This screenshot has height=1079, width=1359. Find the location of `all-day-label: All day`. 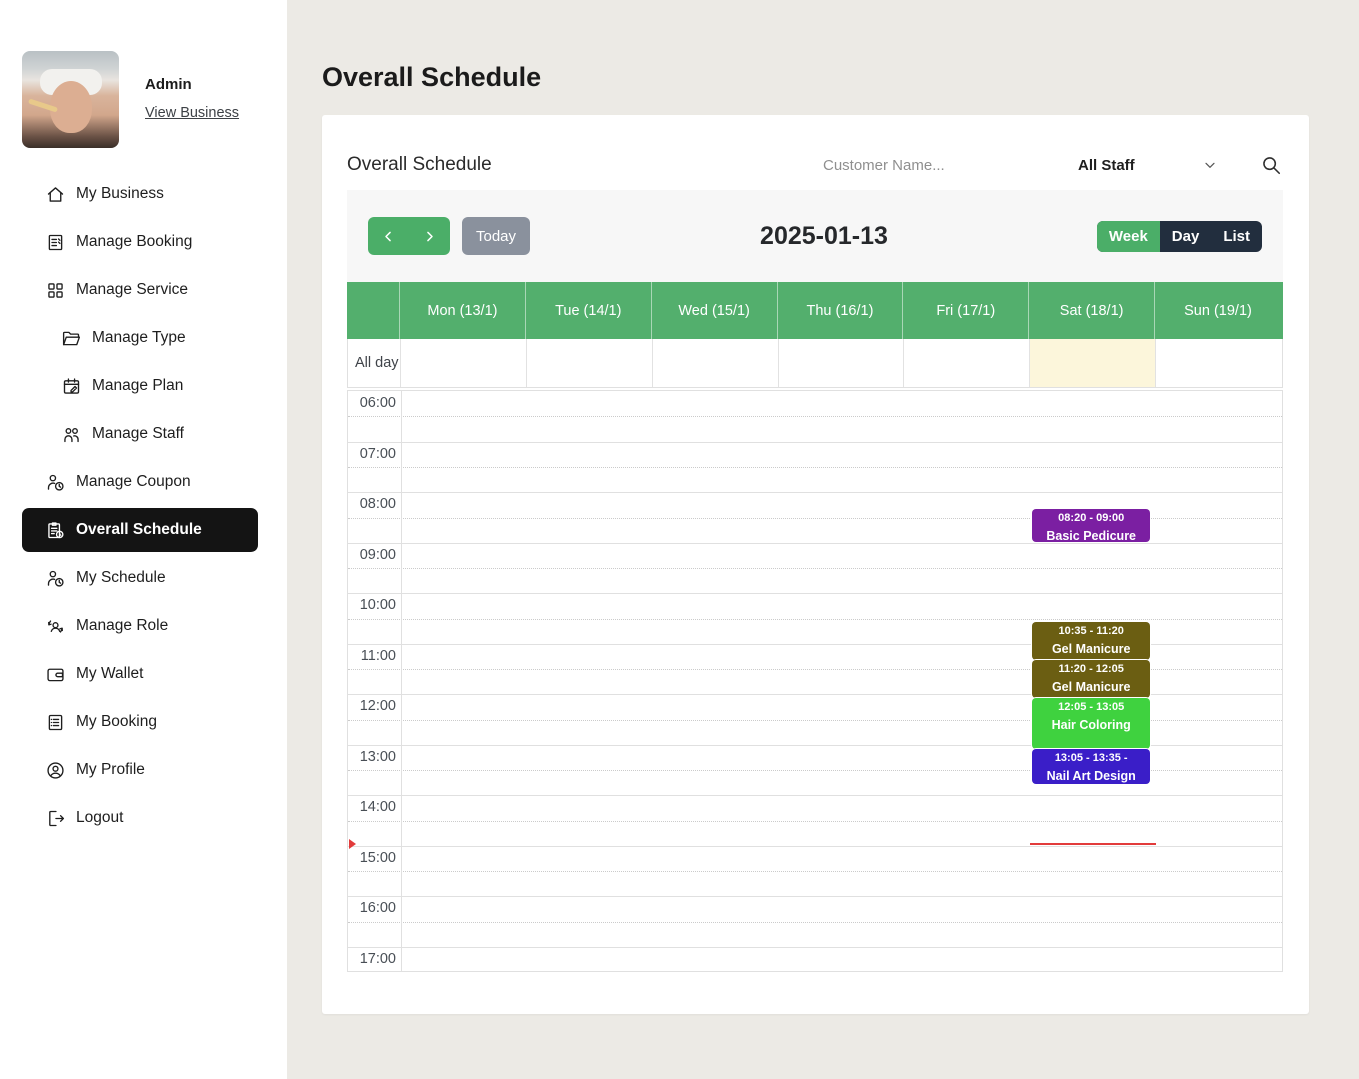

all-day-label: All day is located at coordinates (374, 363).